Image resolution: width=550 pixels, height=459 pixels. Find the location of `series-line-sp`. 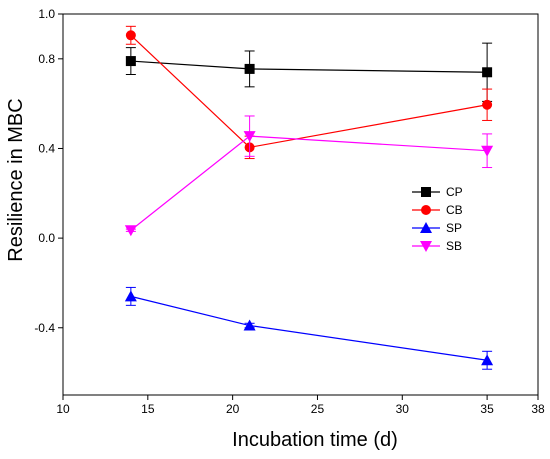

series-line-sp is located at coordinates (309, 328).